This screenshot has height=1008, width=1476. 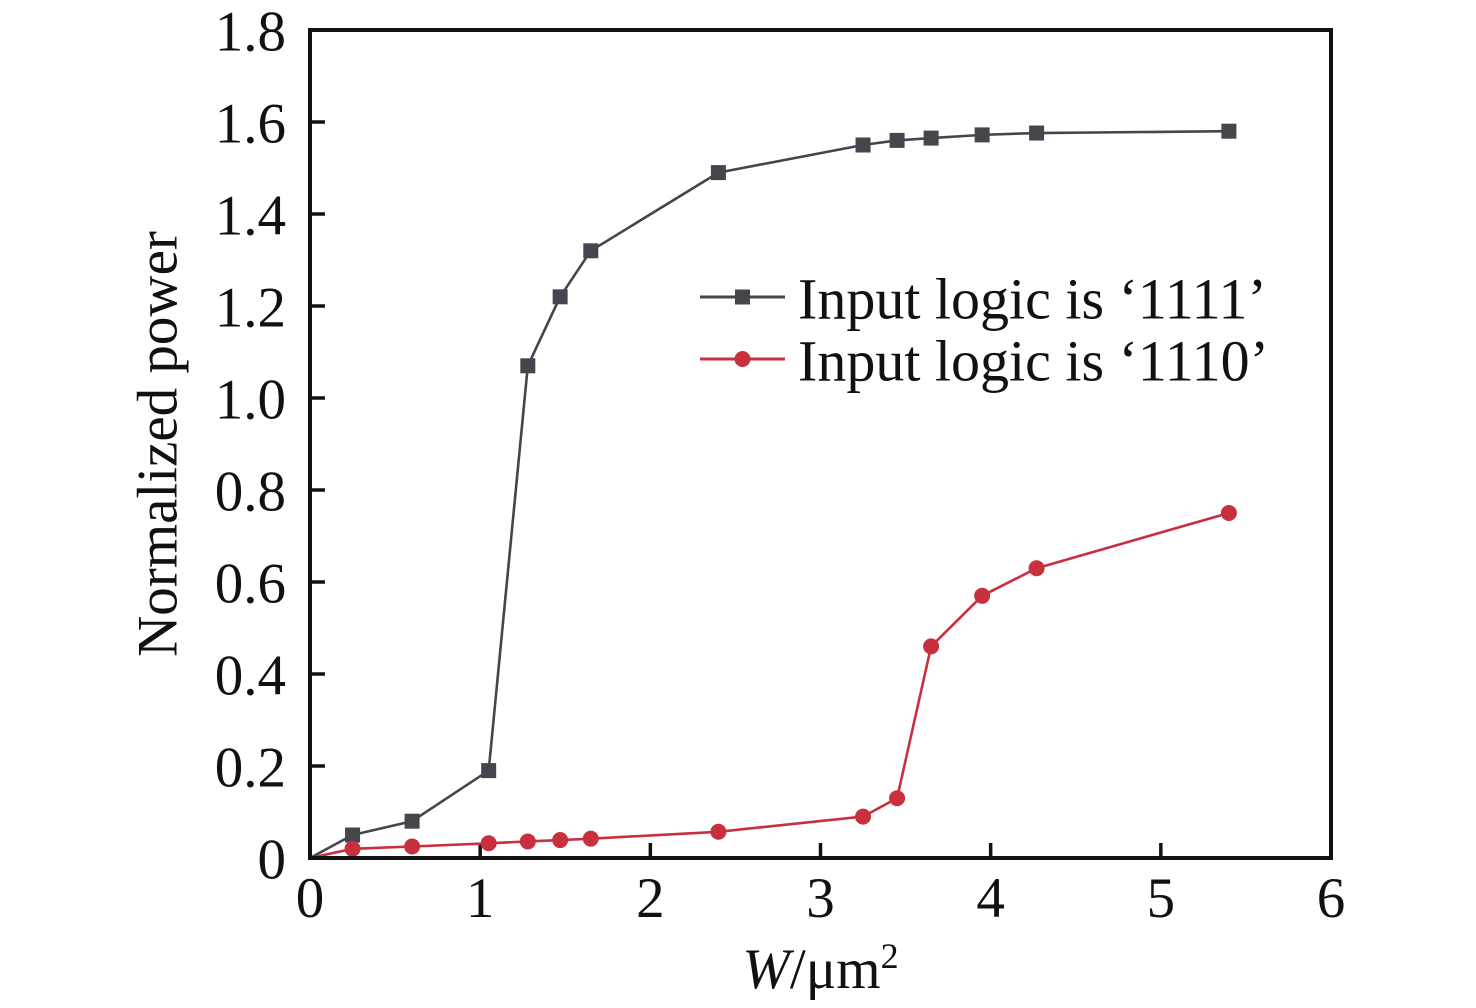 What do you see at coordinates (250, 124) in the screenshot?
I see `y-tick-label: 1.6` at bounding box center [250, 124].